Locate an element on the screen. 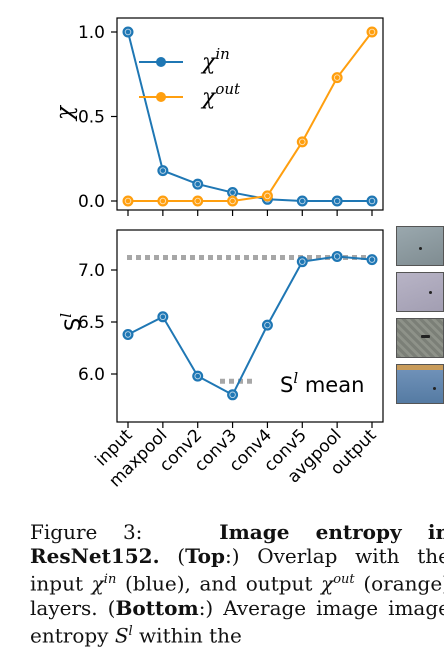 This screenshot has width=444, height=658. y-tick-label: 0.0 is located at coordinates (91, 202).